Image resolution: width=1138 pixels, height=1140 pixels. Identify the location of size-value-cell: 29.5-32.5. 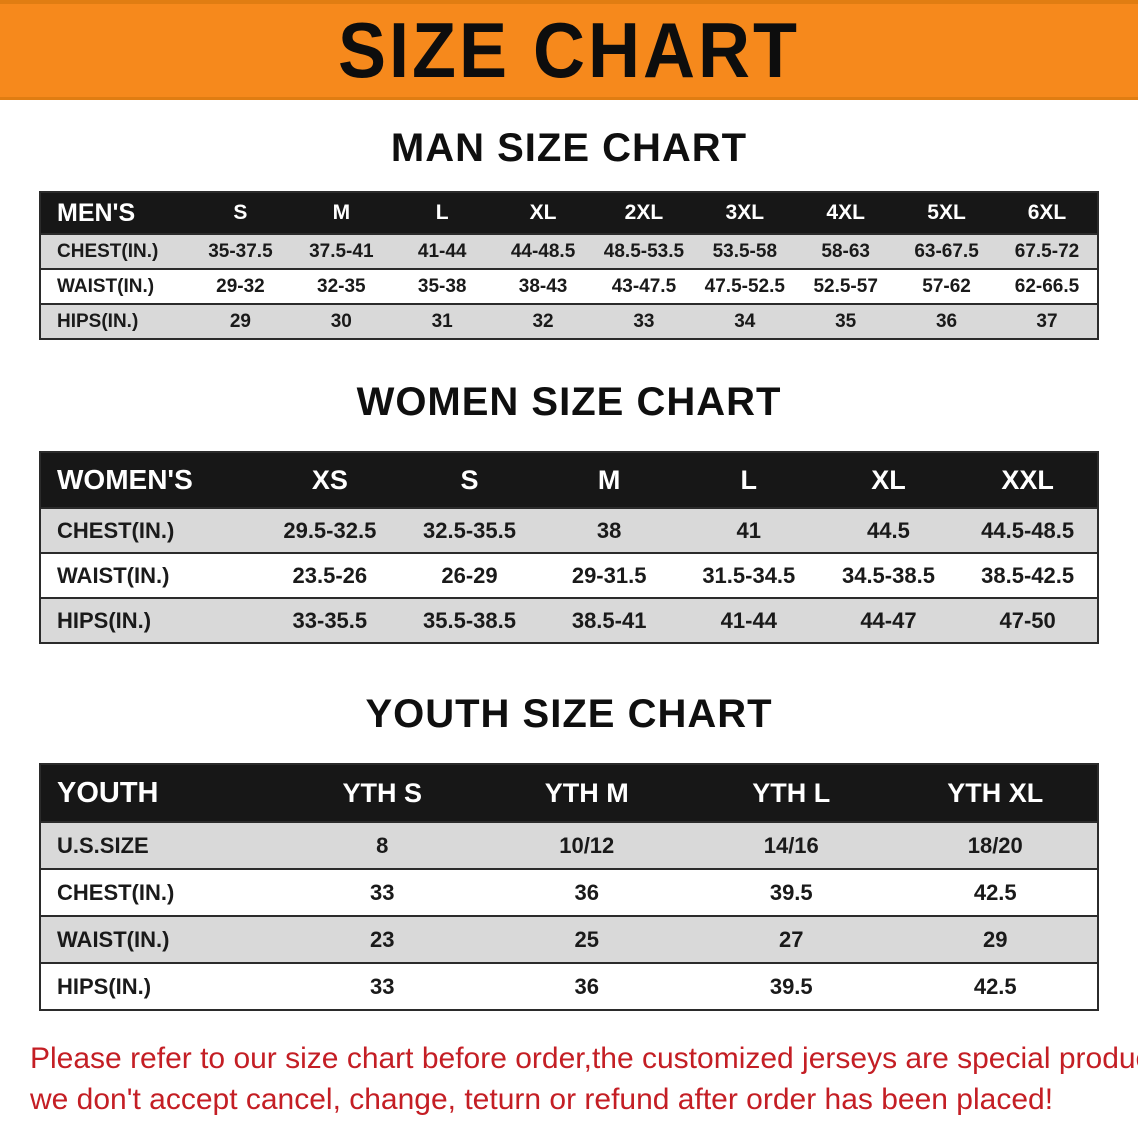
(330, 530).